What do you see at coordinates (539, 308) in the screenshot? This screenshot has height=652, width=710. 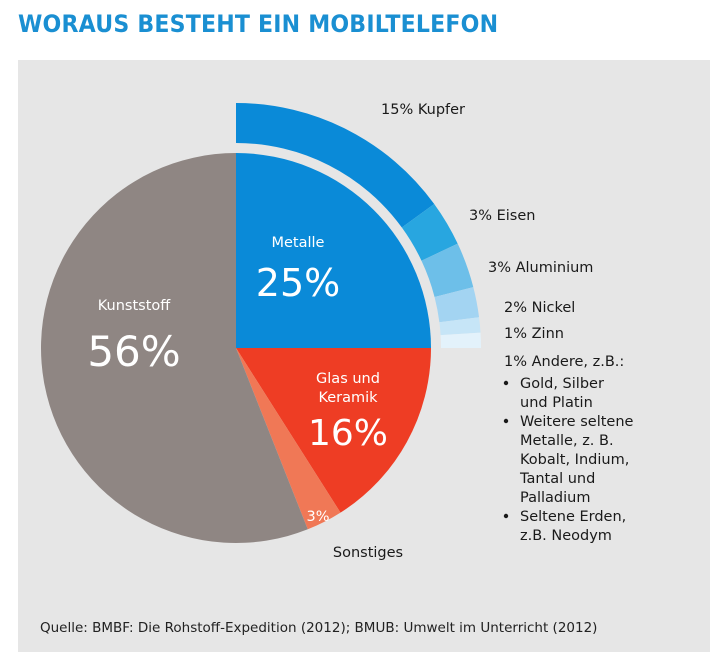 I see `ring-label-4: 2% Nickel` at bounding box center [539, 308].